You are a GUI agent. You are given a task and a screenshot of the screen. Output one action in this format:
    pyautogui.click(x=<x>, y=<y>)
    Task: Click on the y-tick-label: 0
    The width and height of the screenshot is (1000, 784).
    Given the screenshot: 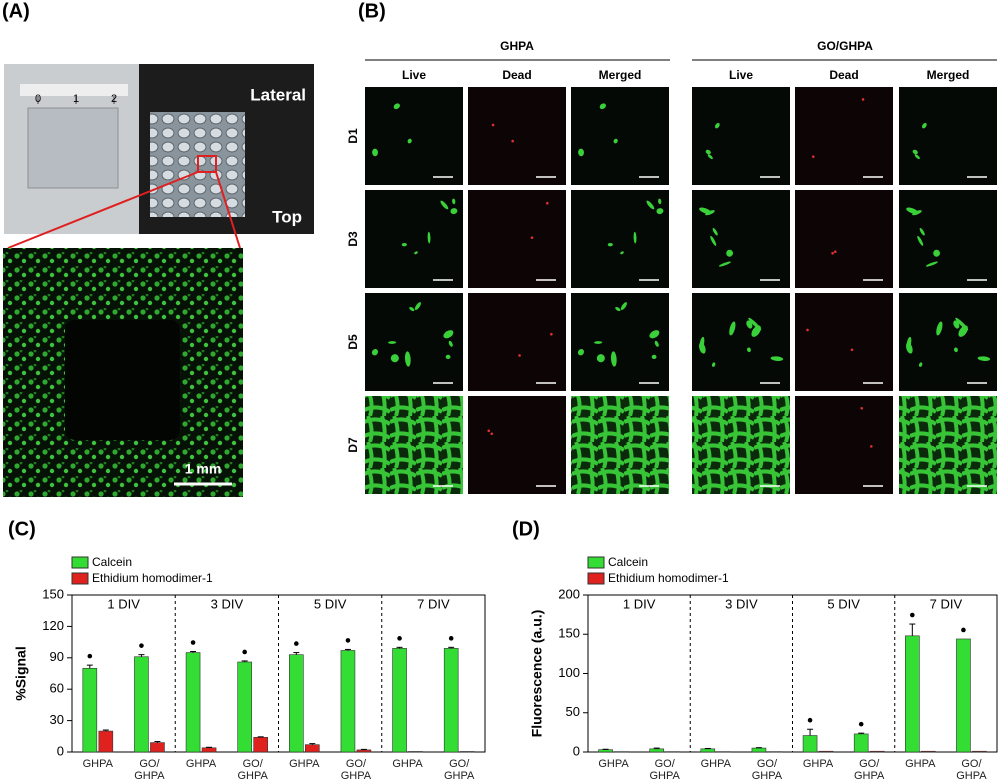 What is the action you would take?
    pyautogui.click(x=60, y=750)
    